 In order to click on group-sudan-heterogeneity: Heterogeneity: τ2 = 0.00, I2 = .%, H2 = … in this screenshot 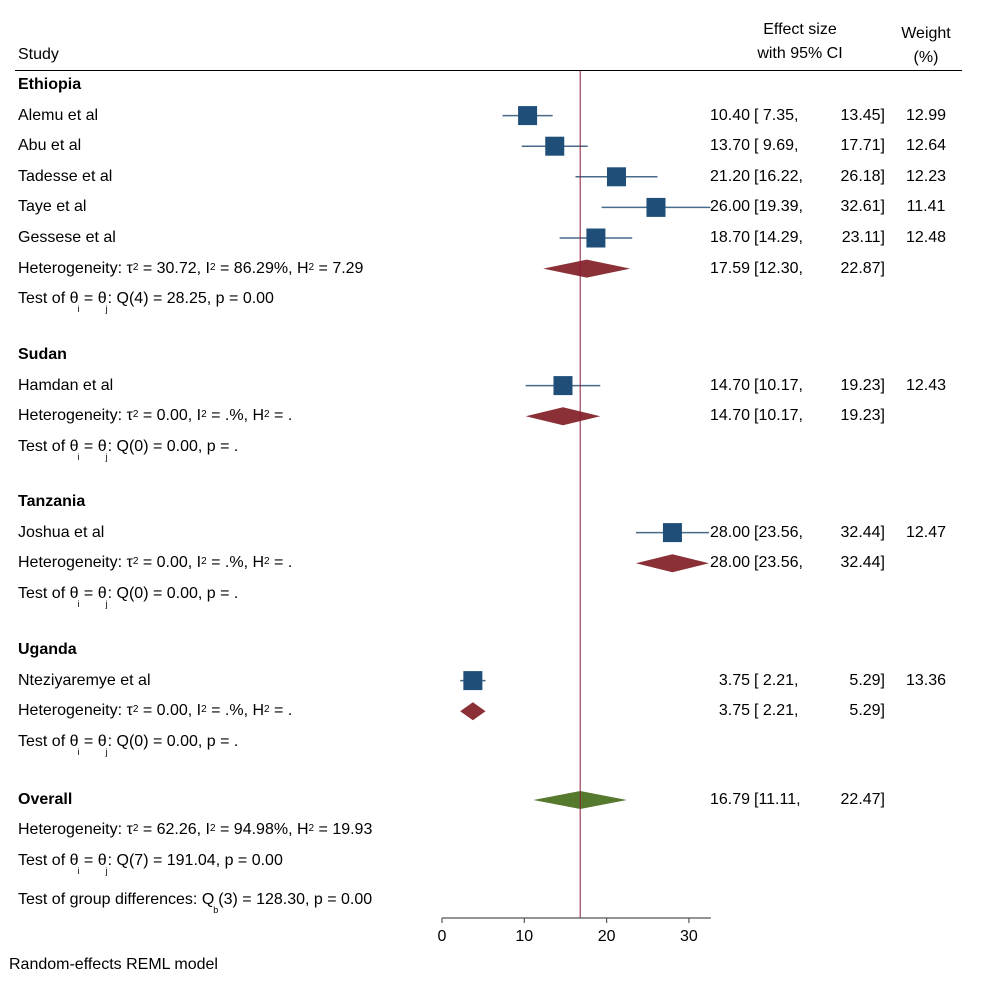, I will do `click(155, 416)`.